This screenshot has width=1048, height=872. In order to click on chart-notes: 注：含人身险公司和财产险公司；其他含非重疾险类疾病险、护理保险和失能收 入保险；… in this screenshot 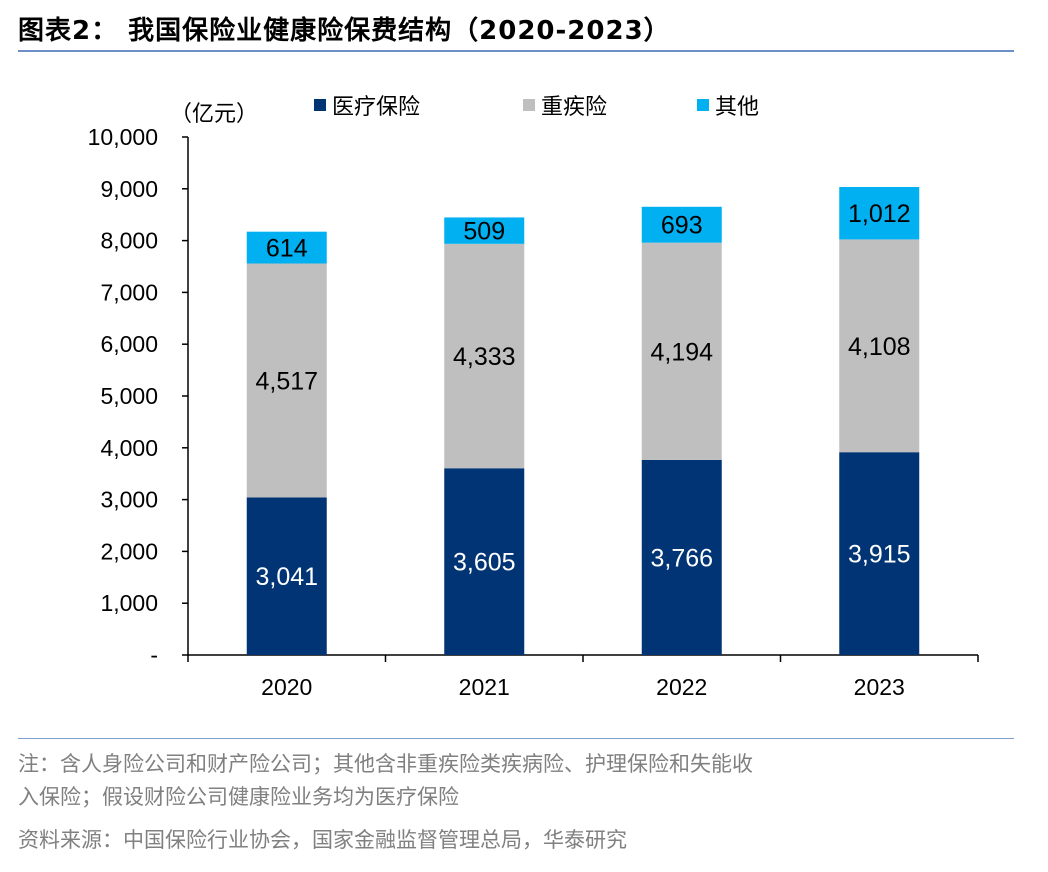, I will do `click(523, 781)`.